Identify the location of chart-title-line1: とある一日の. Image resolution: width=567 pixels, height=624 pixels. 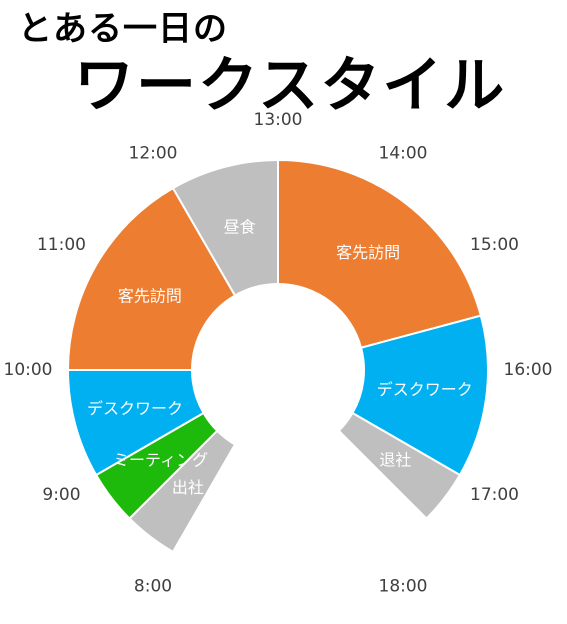
(123, 29).